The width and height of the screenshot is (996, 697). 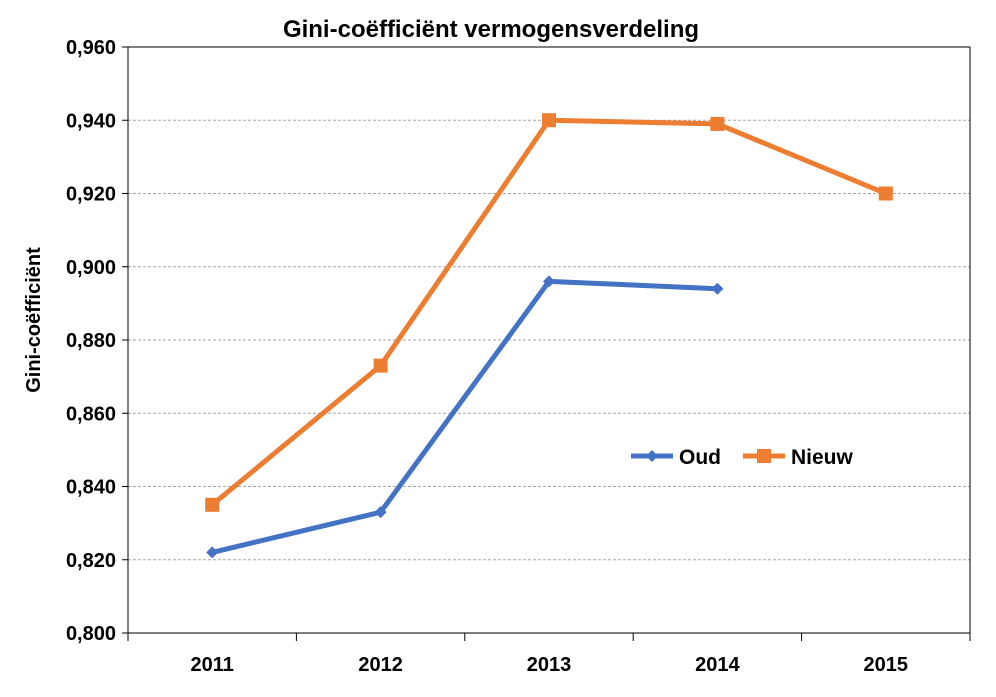 I want to click on x-tick-label: 2012, so click(x=380, y=665).